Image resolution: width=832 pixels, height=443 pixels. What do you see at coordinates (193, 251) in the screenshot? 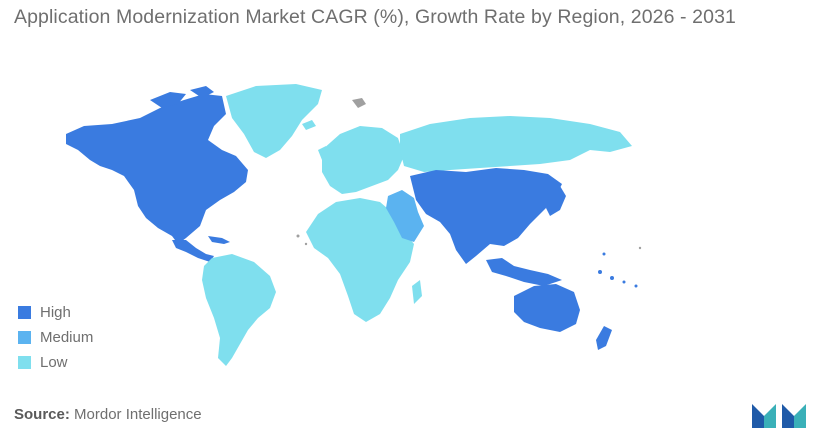
I see `region-central-america` at bounding box center [193, 251].